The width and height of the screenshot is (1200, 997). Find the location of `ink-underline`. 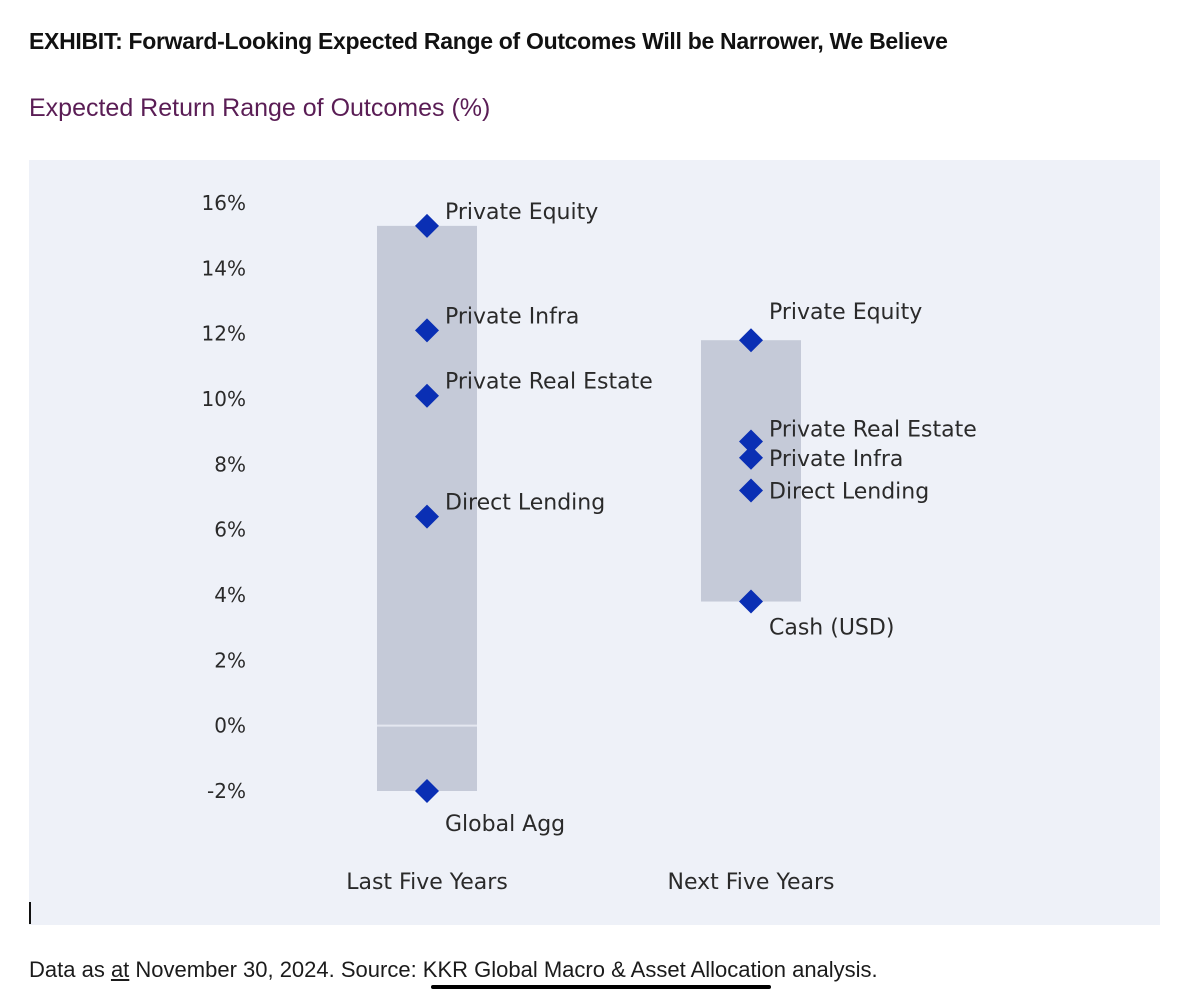

ink-underline is located at coordinates (601, 987).